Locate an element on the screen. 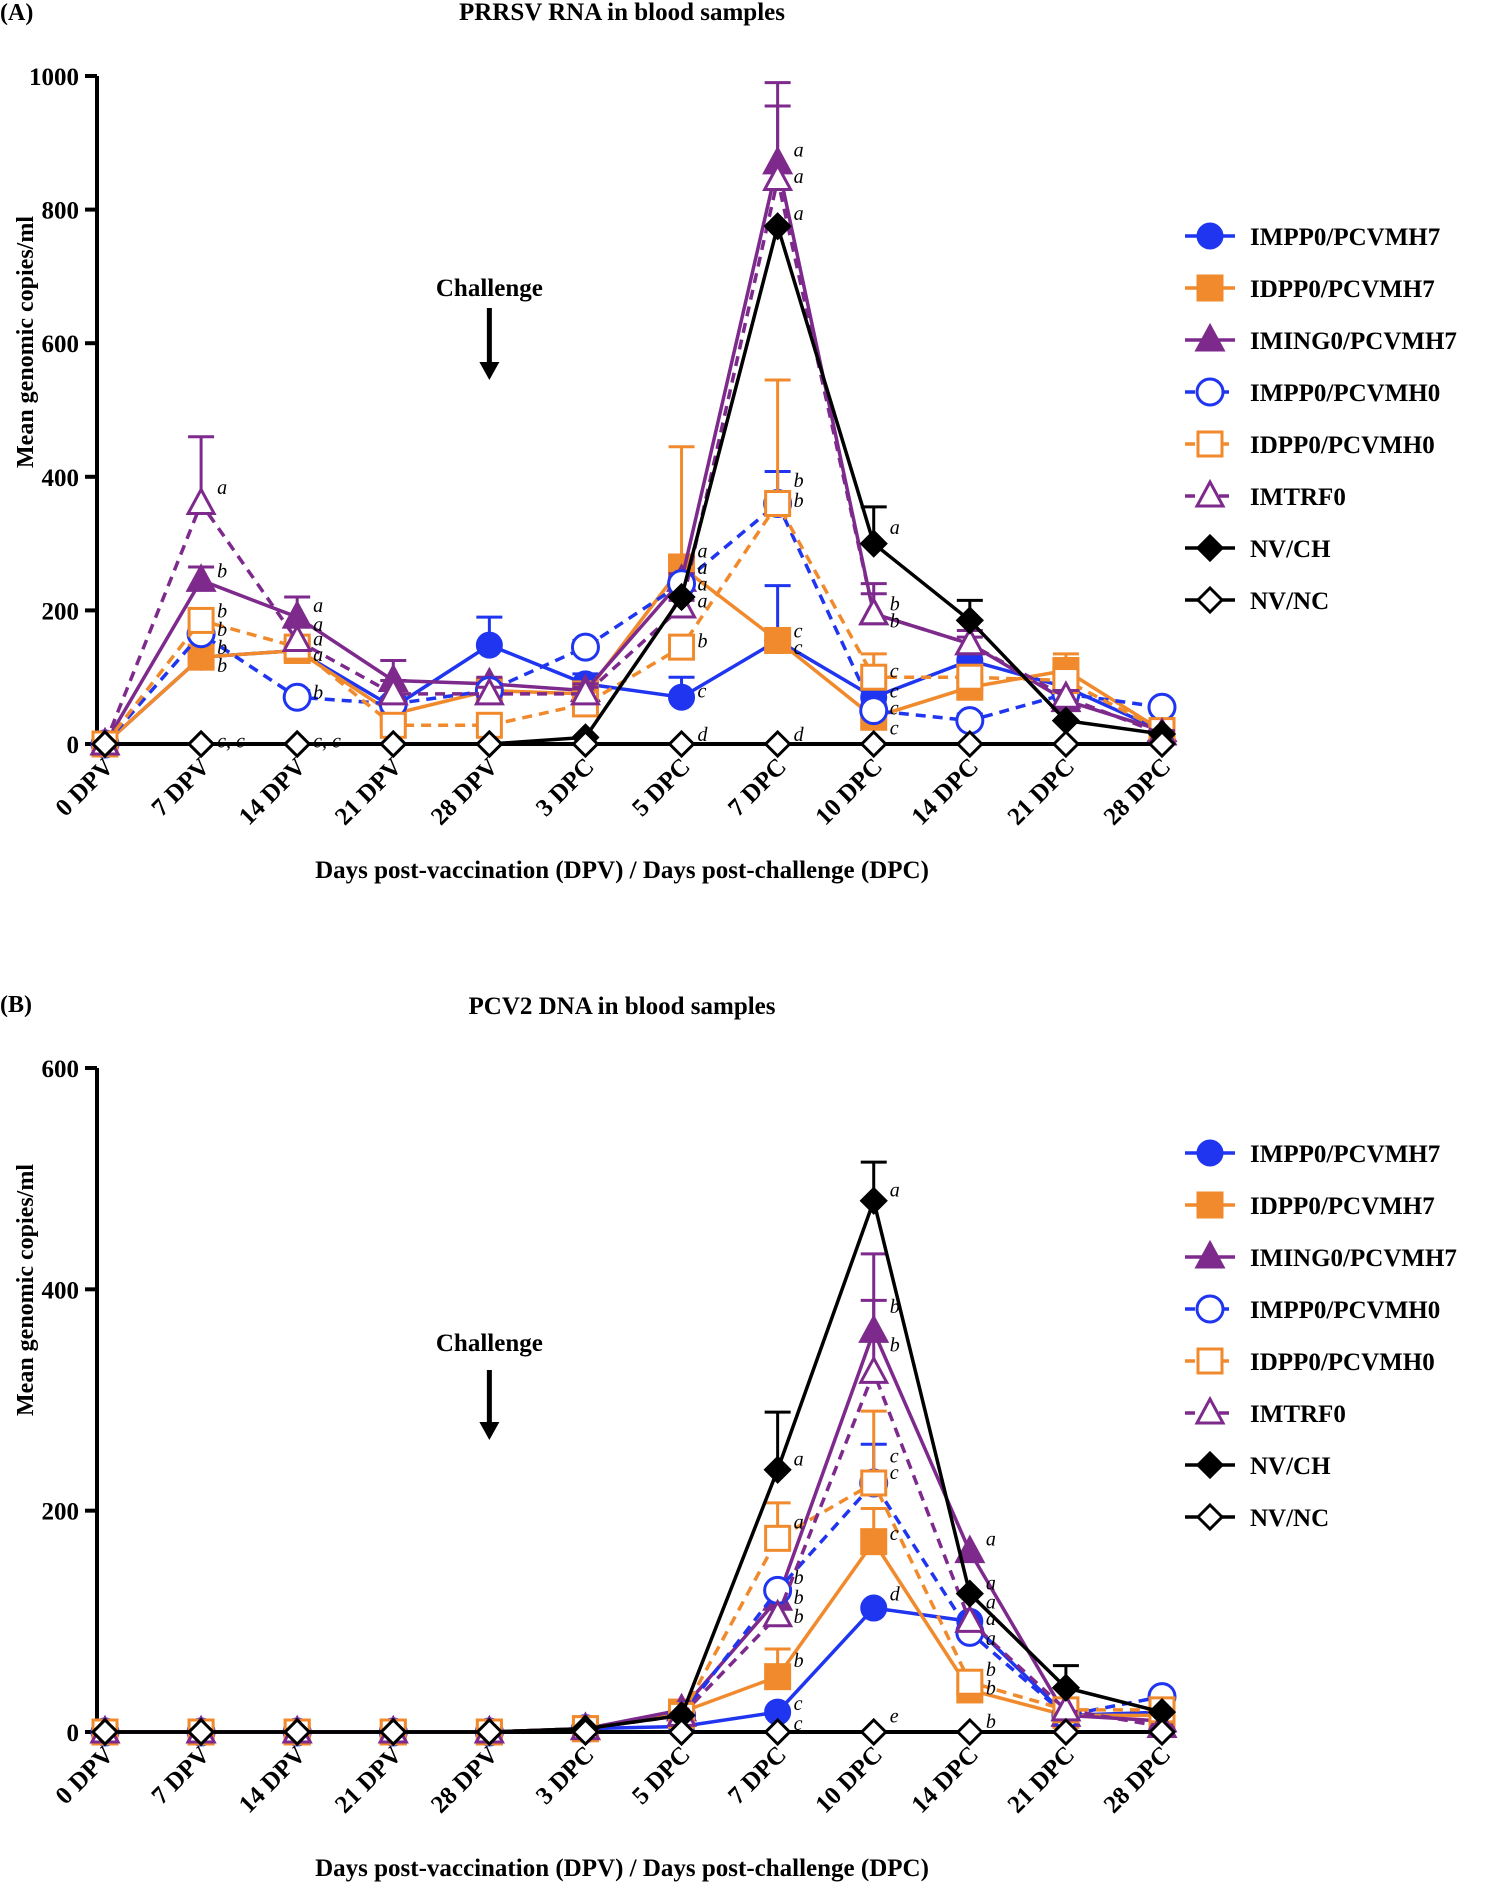 The image size is (1499, 1887). panel-a-legend-nv-ch: NV/CH is located at coordinates (1258, 548).